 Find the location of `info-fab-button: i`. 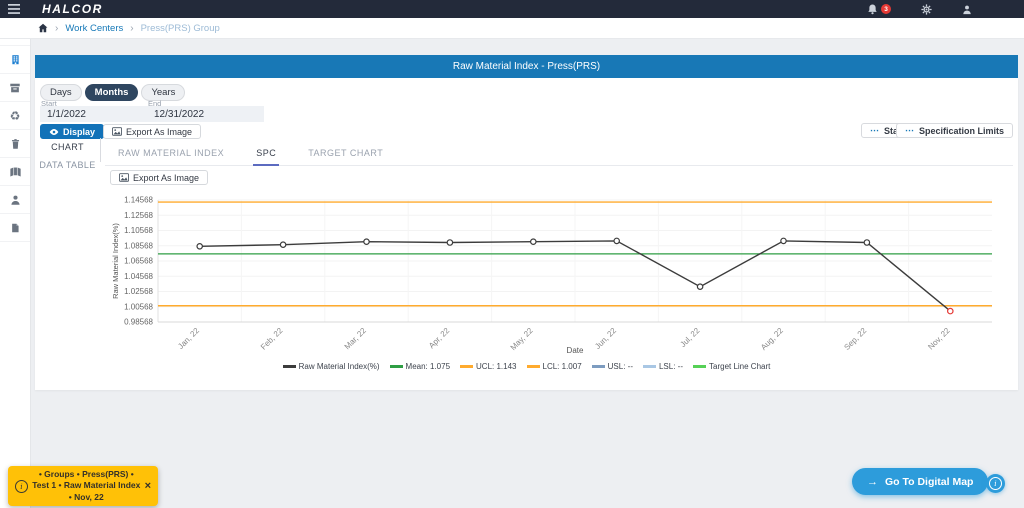

info-fab-button: i is located at coordinates (995, 483).